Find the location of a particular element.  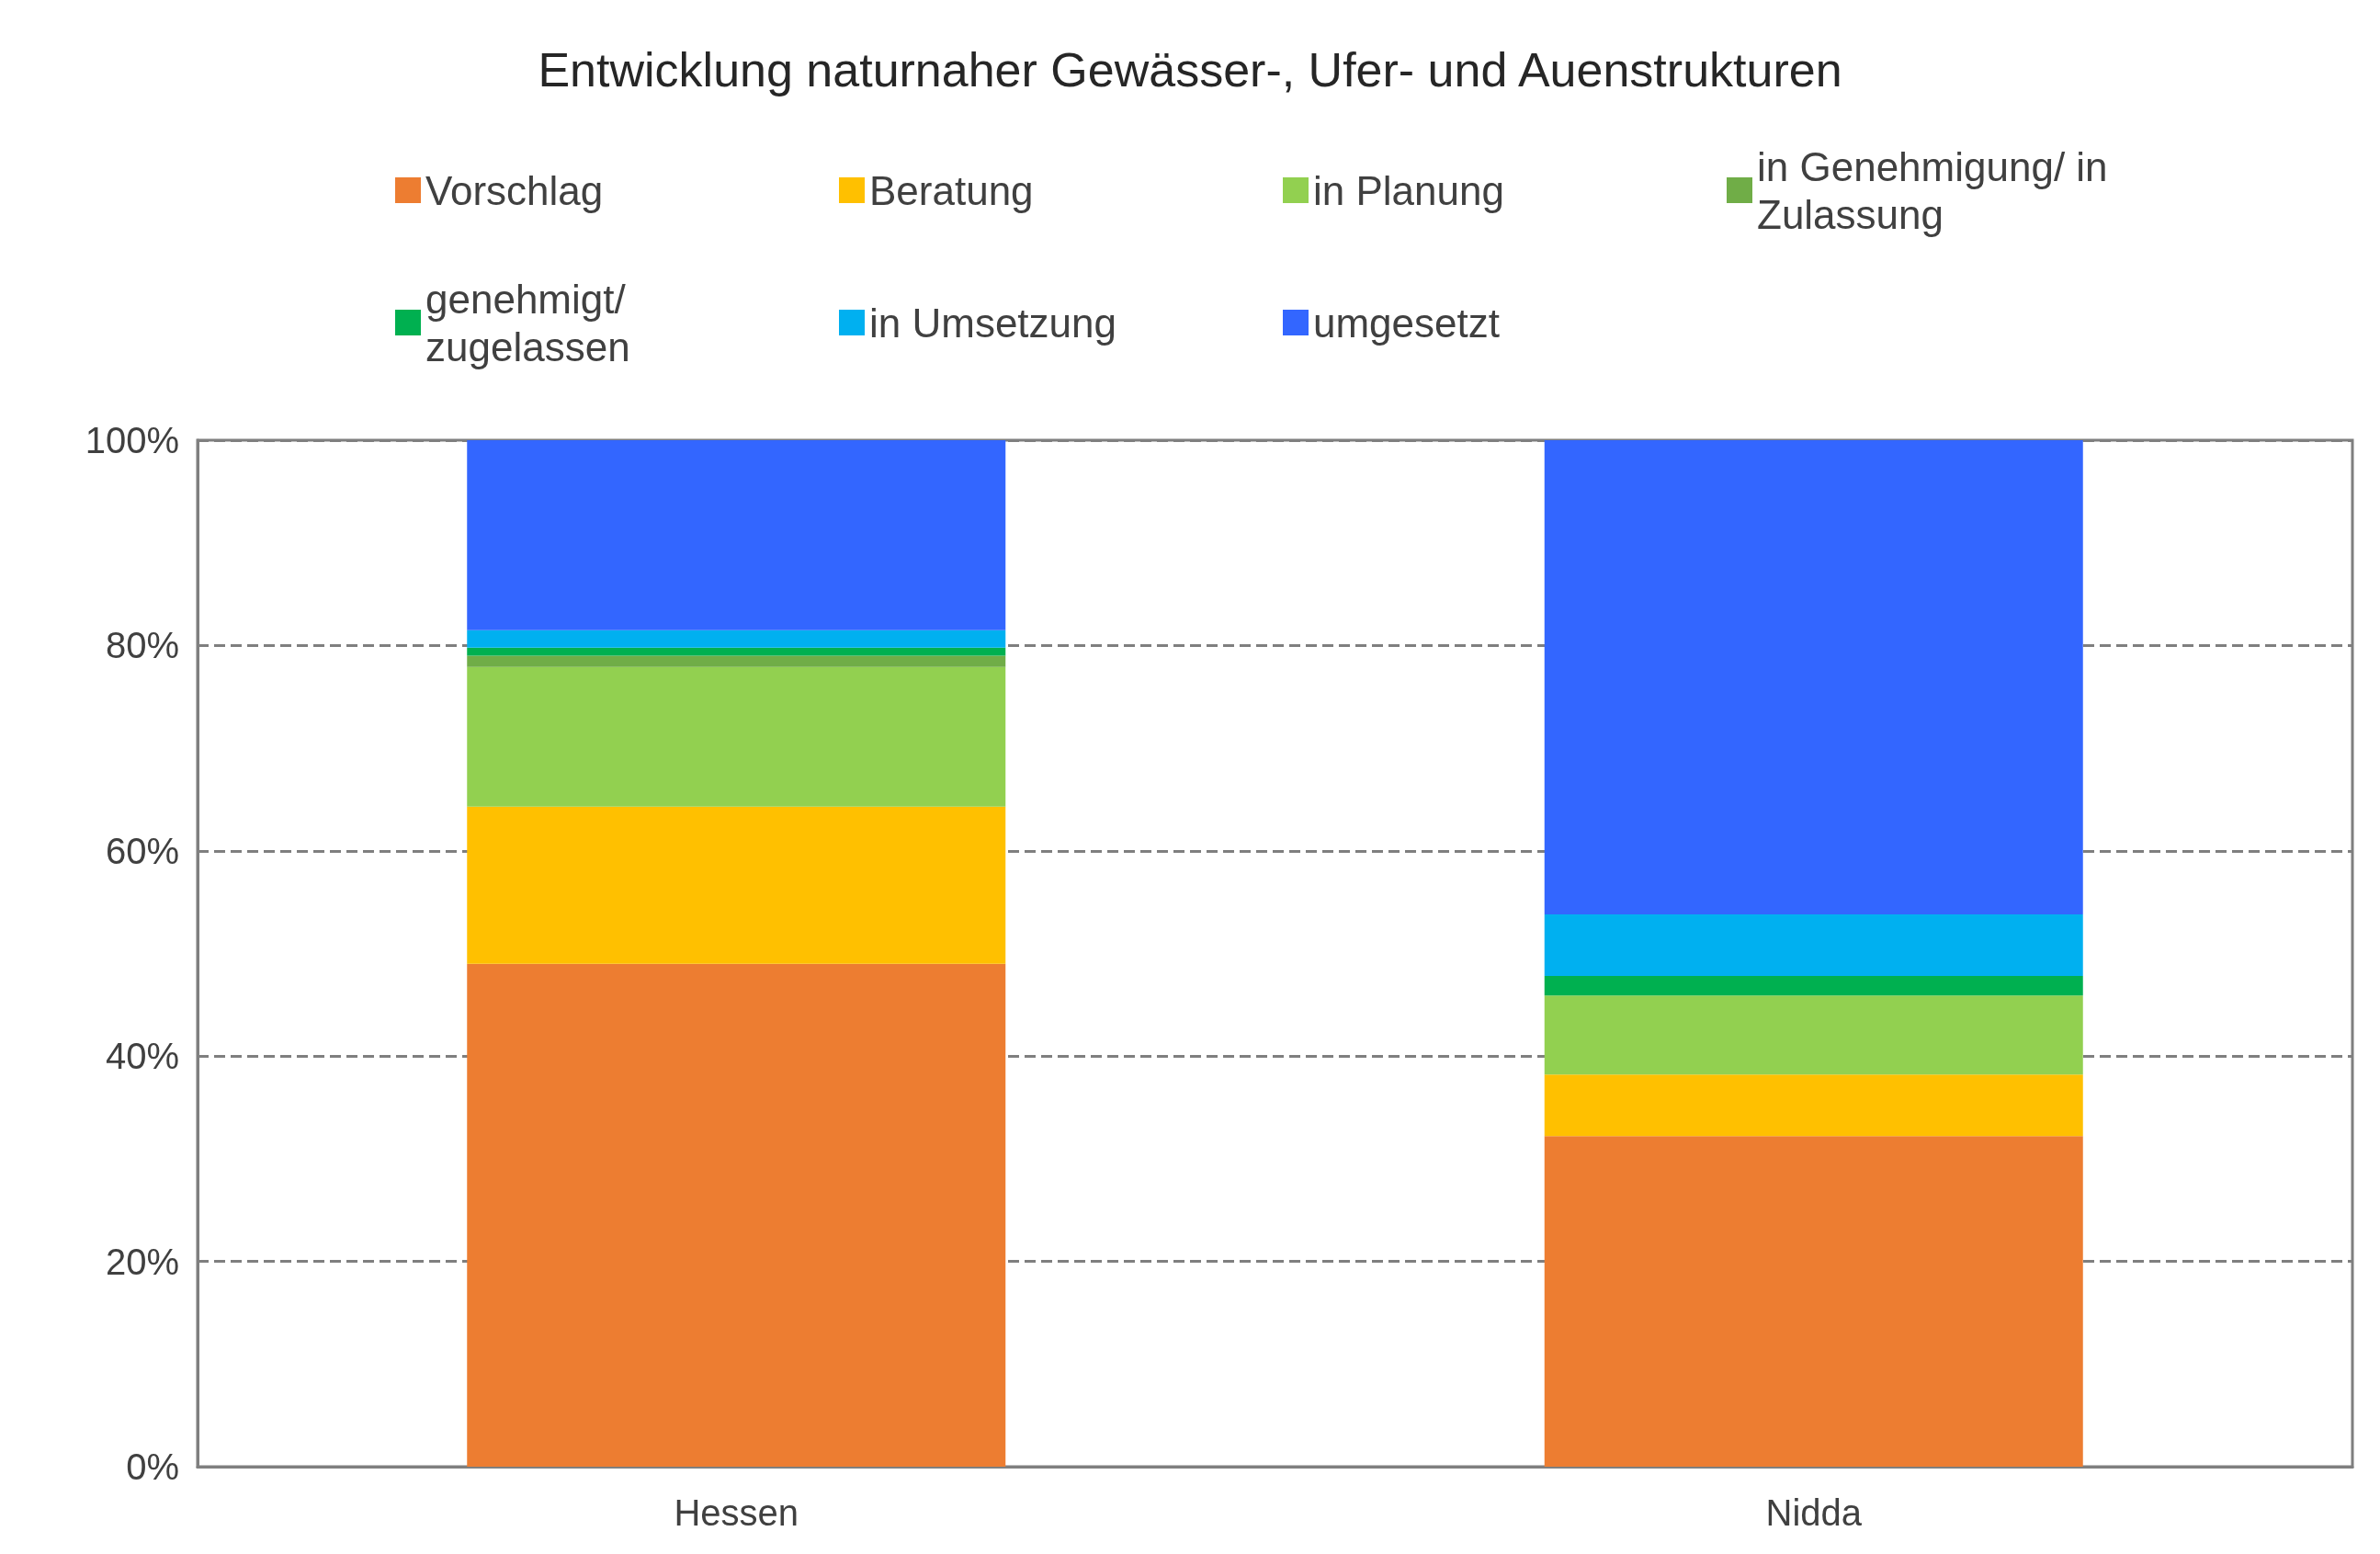

legend-label: in Genehmigung/ in Zulassung is located at coordinates (1938, 190).